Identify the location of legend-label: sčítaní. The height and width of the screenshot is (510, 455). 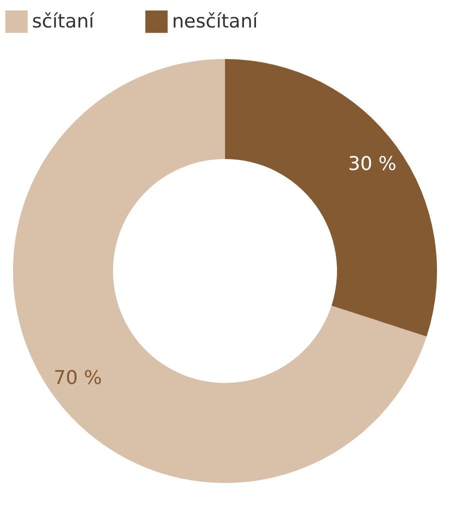
(63, 21).